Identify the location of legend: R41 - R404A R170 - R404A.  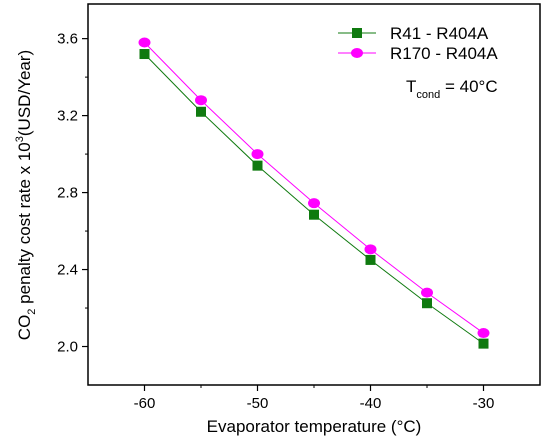
(418, 43).